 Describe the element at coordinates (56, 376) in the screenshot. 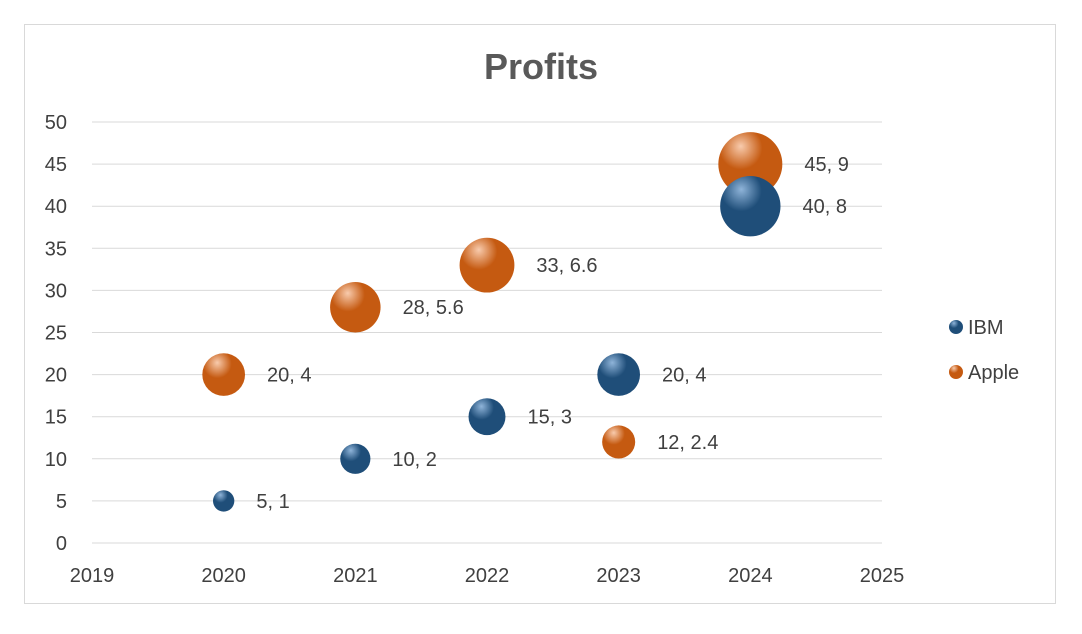

I see `y-tick-label: 20` at that location.